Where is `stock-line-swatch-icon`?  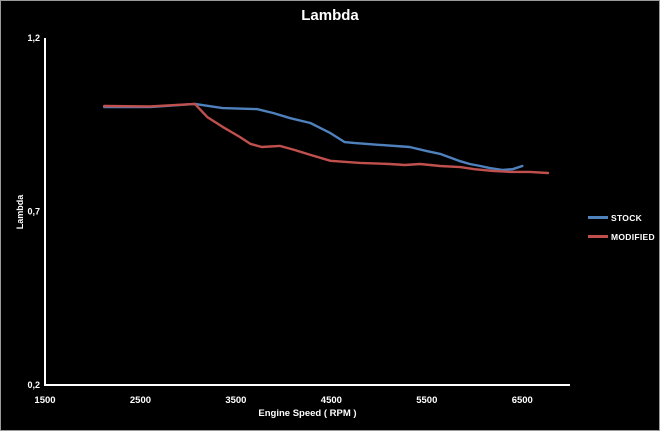
stock-line-swatch-icon is located at coordinates (598, 217).